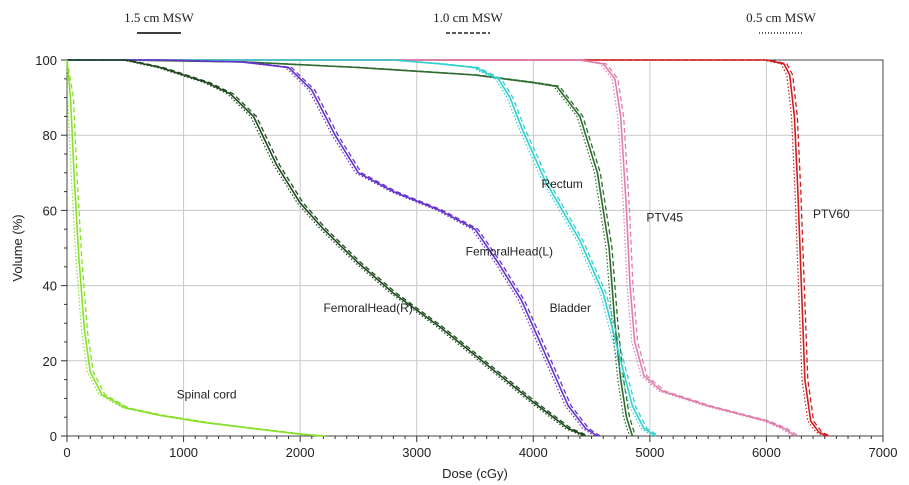 Image resolution: width=909 pixels, height=485 pixels. Describe the element at coordinates (649, 452) in the screenshot. I see `x-tick-label: 5000` at that location.